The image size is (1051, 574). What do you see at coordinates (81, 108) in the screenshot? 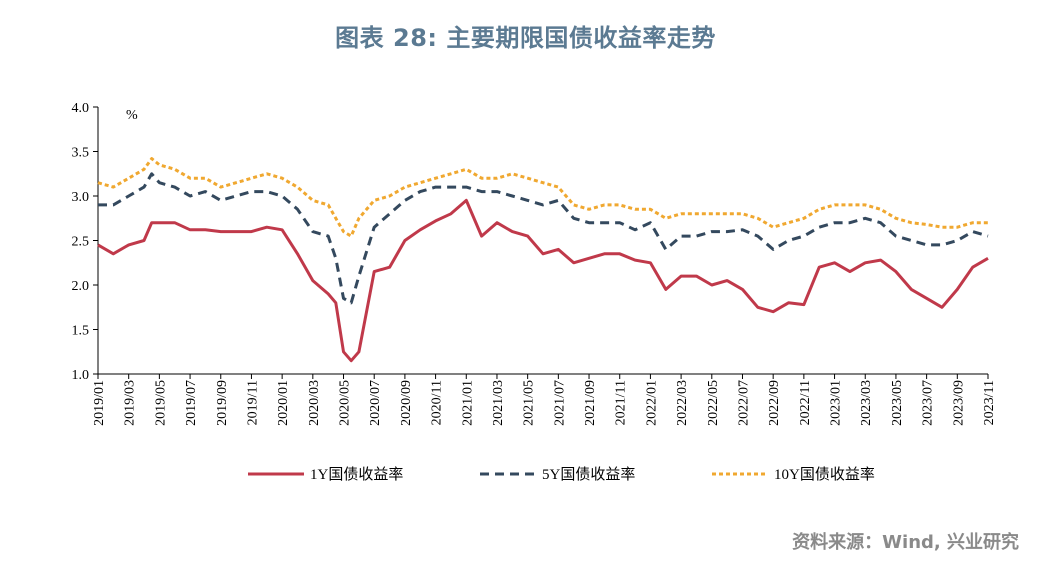
I see `y-tick-label: 4.0` at bounding box center [81, 108].